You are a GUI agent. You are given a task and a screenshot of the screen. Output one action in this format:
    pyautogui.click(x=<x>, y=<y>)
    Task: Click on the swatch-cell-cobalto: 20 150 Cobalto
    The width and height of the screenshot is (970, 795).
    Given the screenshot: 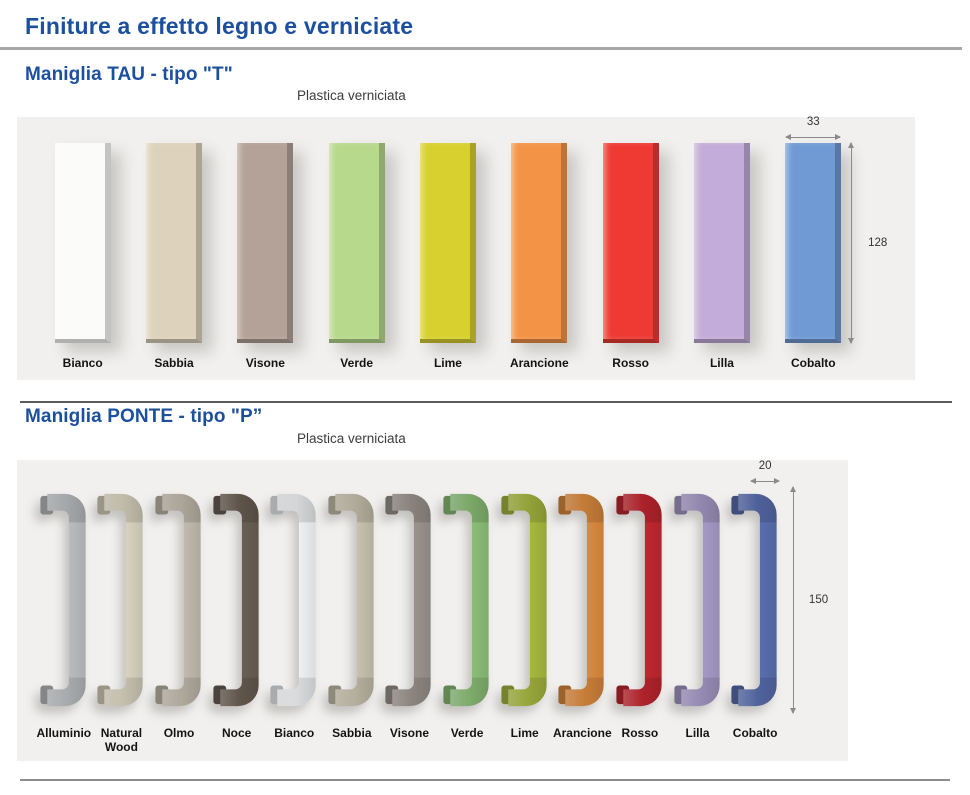 What is the action you would take?
    pyautogui.click(x=777, y=610)
    